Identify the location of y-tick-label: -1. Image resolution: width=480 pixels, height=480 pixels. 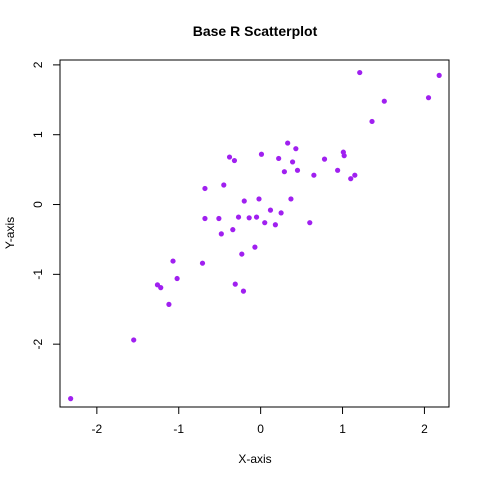
(38, 274).